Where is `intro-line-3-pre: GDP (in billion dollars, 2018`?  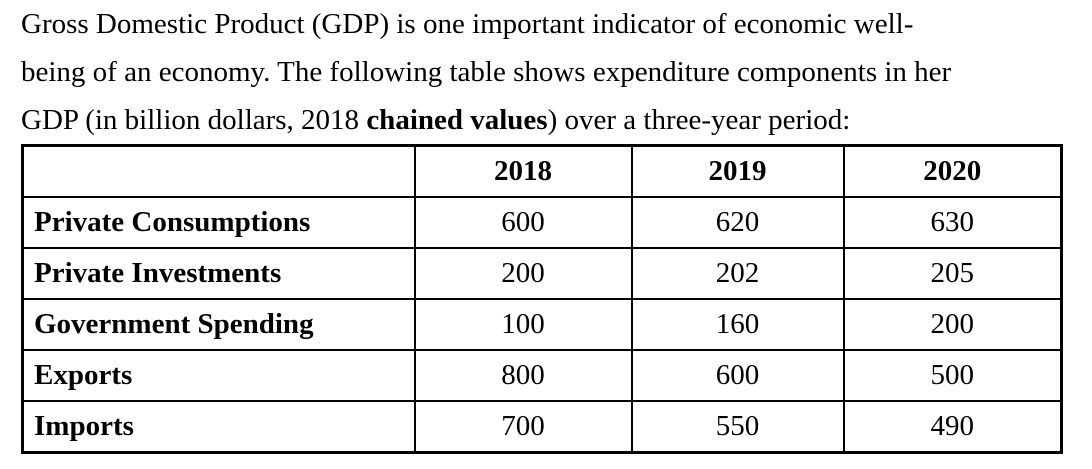 intro-line-3-pre: GDP (in billion dollars, 2018 is located at coordinates (194, 120).